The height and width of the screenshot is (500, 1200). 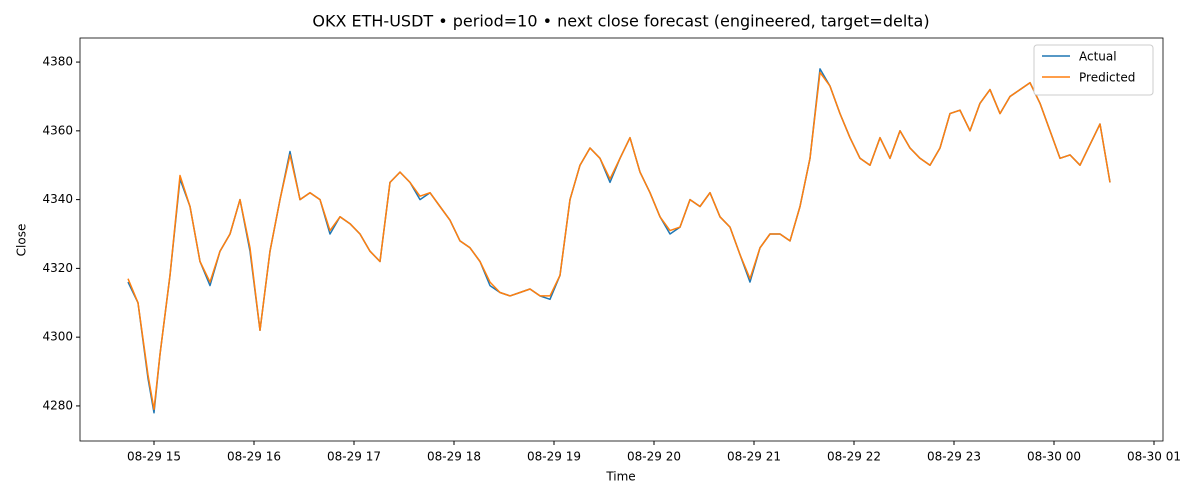 I want to click on y-tick-label: 4380, so click(x=57, y=62).